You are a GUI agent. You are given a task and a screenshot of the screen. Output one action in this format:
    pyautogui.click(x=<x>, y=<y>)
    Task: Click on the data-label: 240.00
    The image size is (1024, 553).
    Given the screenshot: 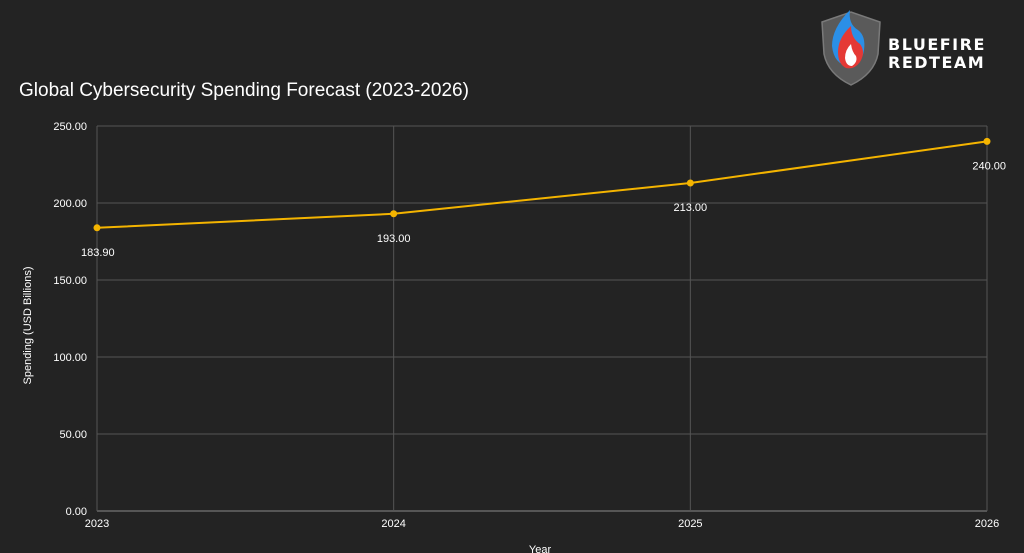 What is the action you would take?
    pyautogui.click(x=989, y=166)
    